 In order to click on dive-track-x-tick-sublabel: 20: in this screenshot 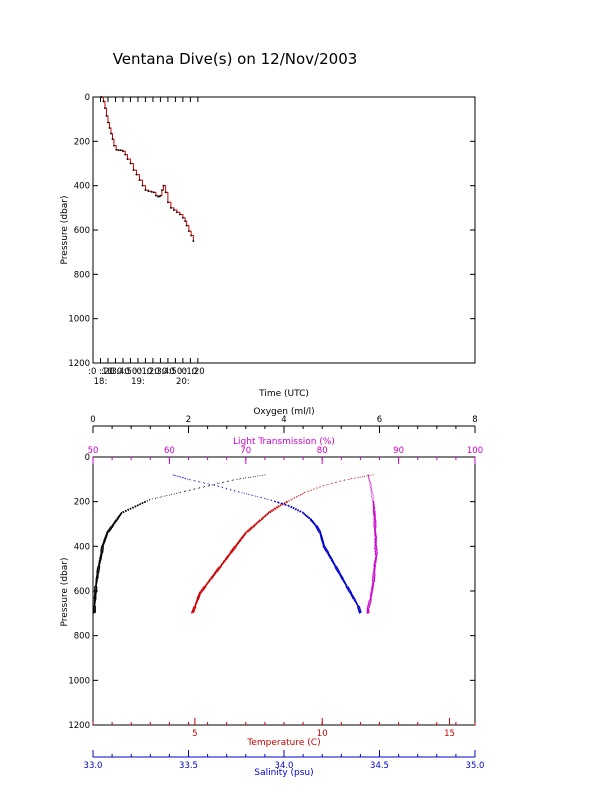, I will do `click(183, 382)`.